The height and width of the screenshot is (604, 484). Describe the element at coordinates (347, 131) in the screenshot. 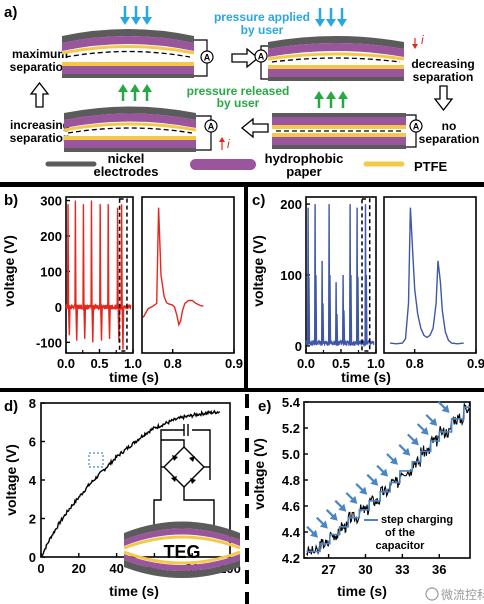

I see `device-3: A` at that location.